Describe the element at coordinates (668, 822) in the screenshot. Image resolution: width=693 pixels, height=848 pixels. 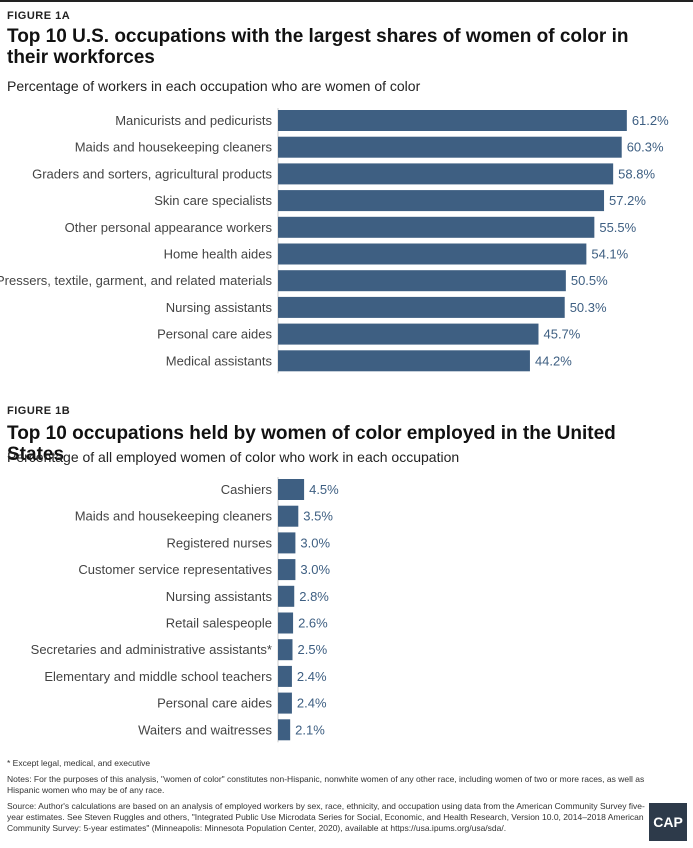
I see `cap-logo: CAP` at that location.